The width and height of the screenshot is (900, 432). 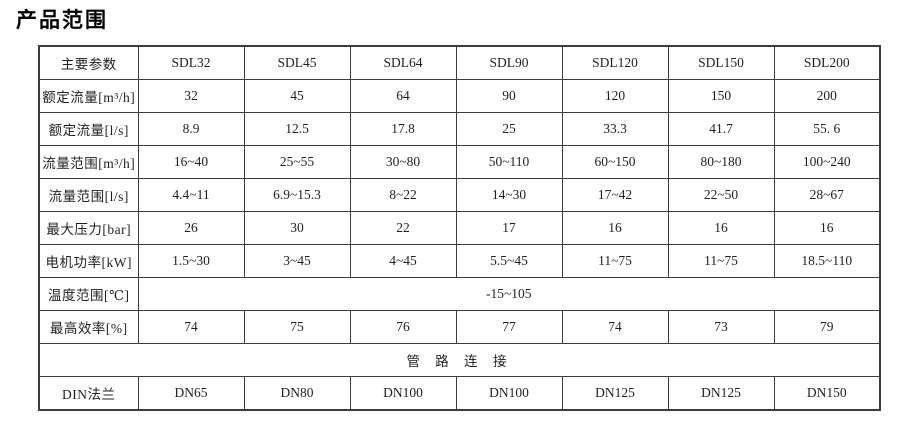 I want to click on value-cell: 73, so click(x=721, y=327).